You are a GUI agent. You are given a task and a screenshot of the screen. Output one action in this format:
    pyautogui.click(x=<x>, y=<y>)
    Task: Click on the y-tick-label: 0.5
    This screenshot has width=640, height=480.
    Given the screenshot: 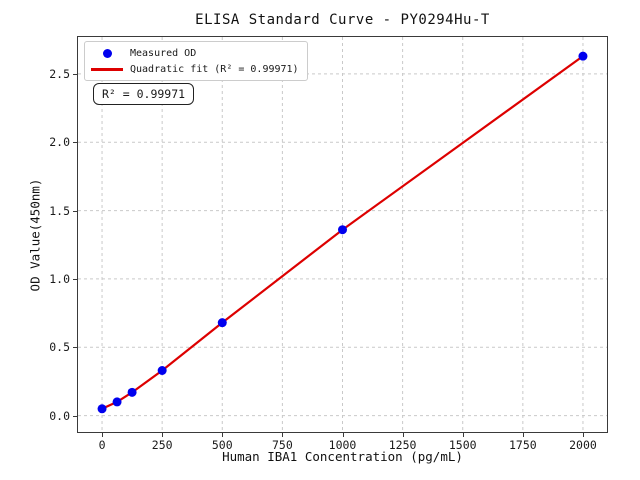 What is the action you would take?
    pyautogui.click(x=59, y=347)
    